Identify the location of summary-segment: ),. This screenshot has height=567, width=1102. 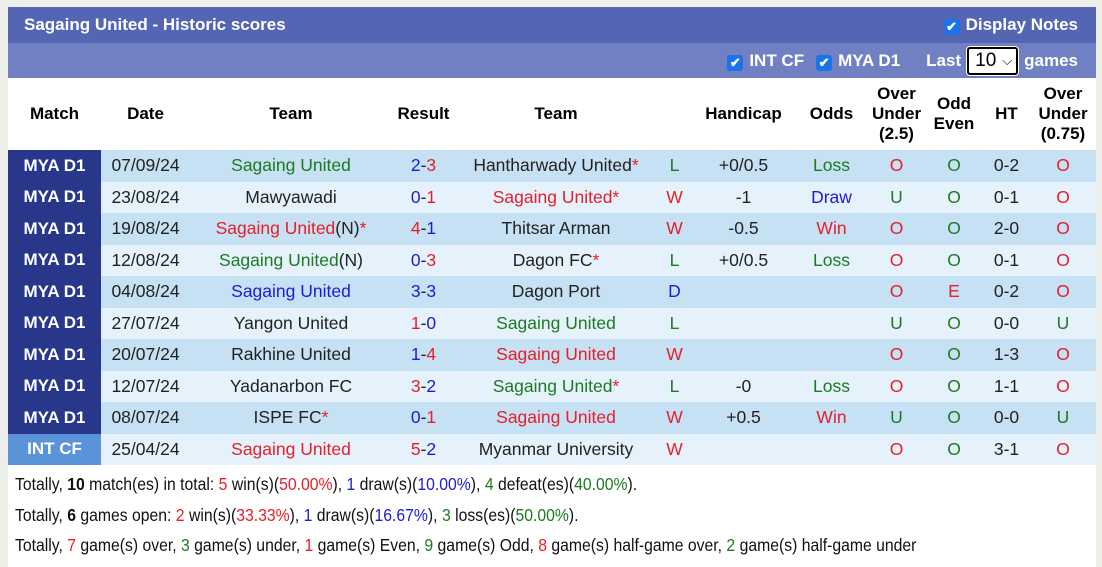
(477, 484).